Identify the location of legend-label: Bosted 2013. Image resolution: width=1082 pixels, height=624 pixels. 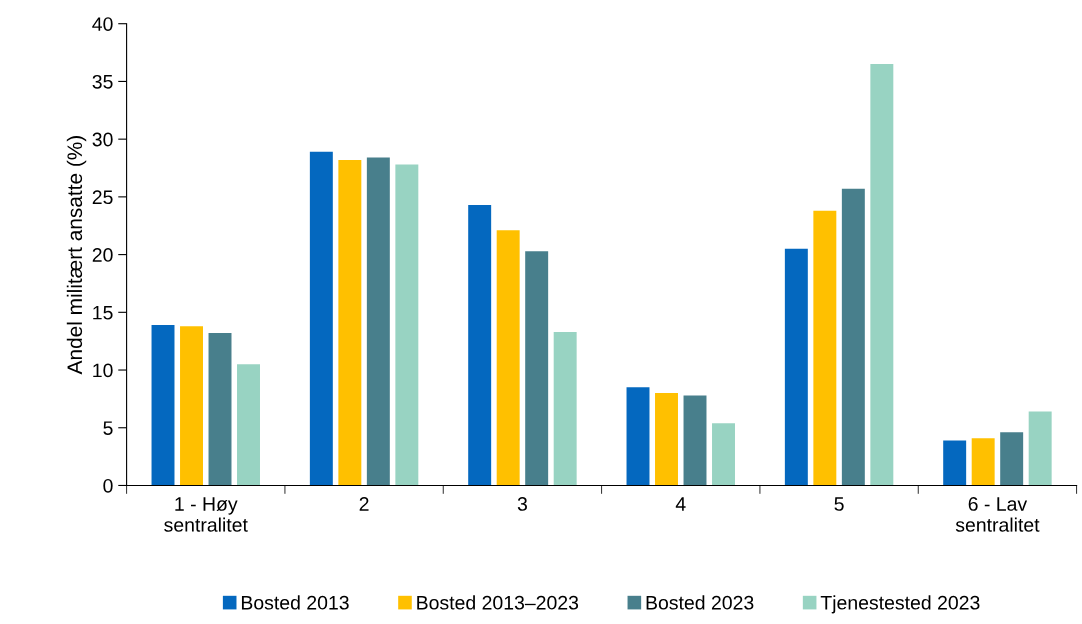
(295, 602).